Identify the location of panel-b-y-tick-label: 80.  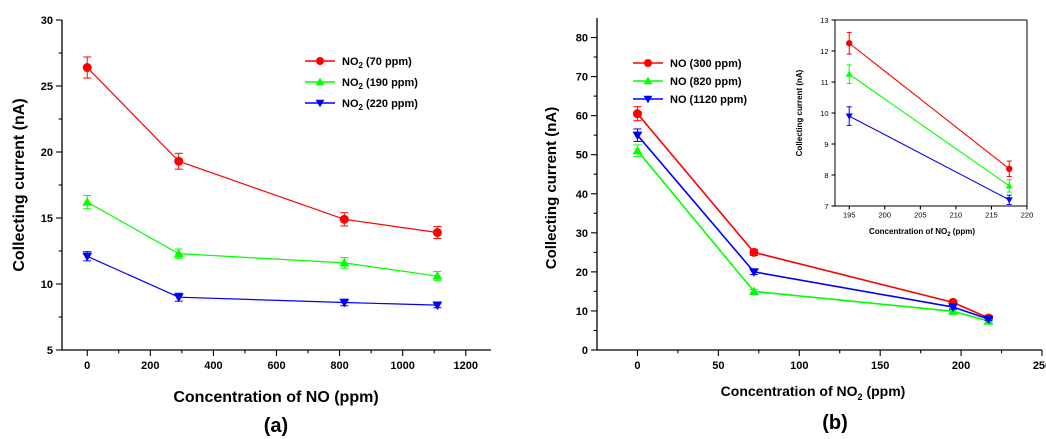
(582, 39).